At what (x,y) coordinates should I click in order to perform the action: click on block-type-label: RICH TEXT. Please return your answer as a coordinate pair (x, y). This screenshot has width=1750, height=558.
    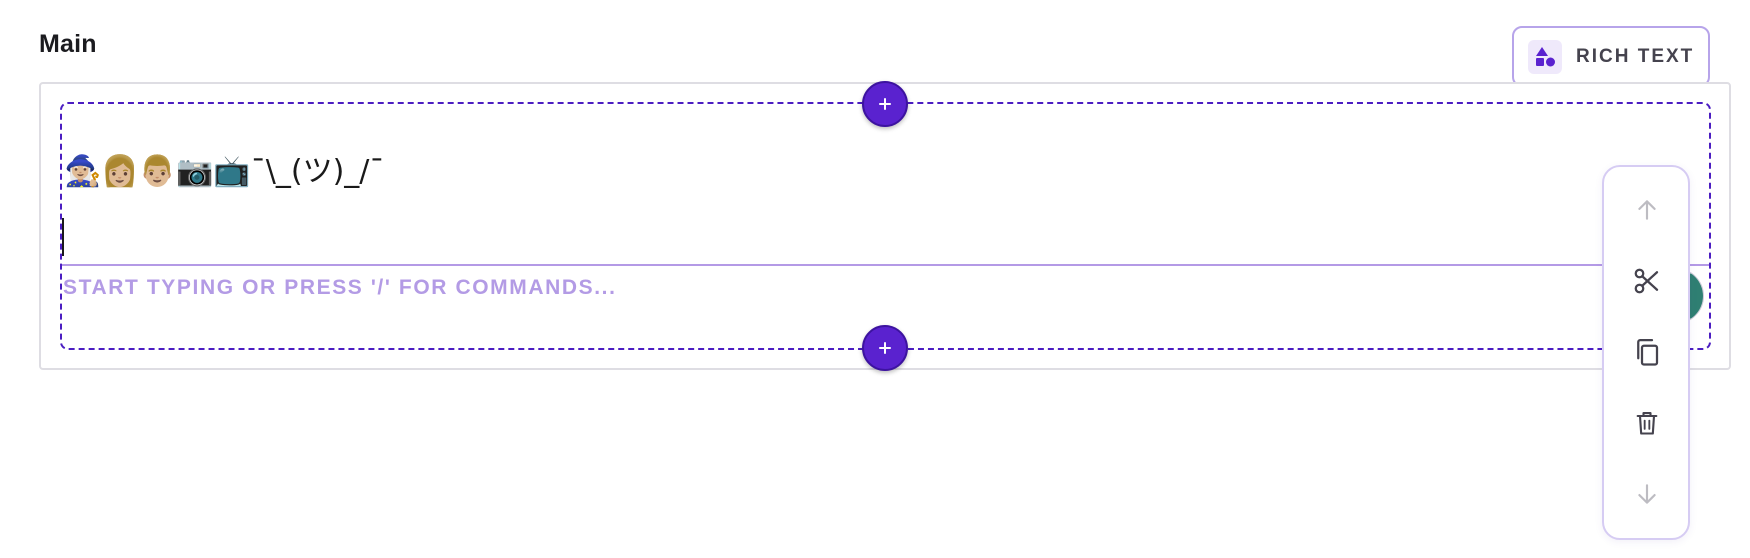
    Looking at the image, I should click on (1635, 56).